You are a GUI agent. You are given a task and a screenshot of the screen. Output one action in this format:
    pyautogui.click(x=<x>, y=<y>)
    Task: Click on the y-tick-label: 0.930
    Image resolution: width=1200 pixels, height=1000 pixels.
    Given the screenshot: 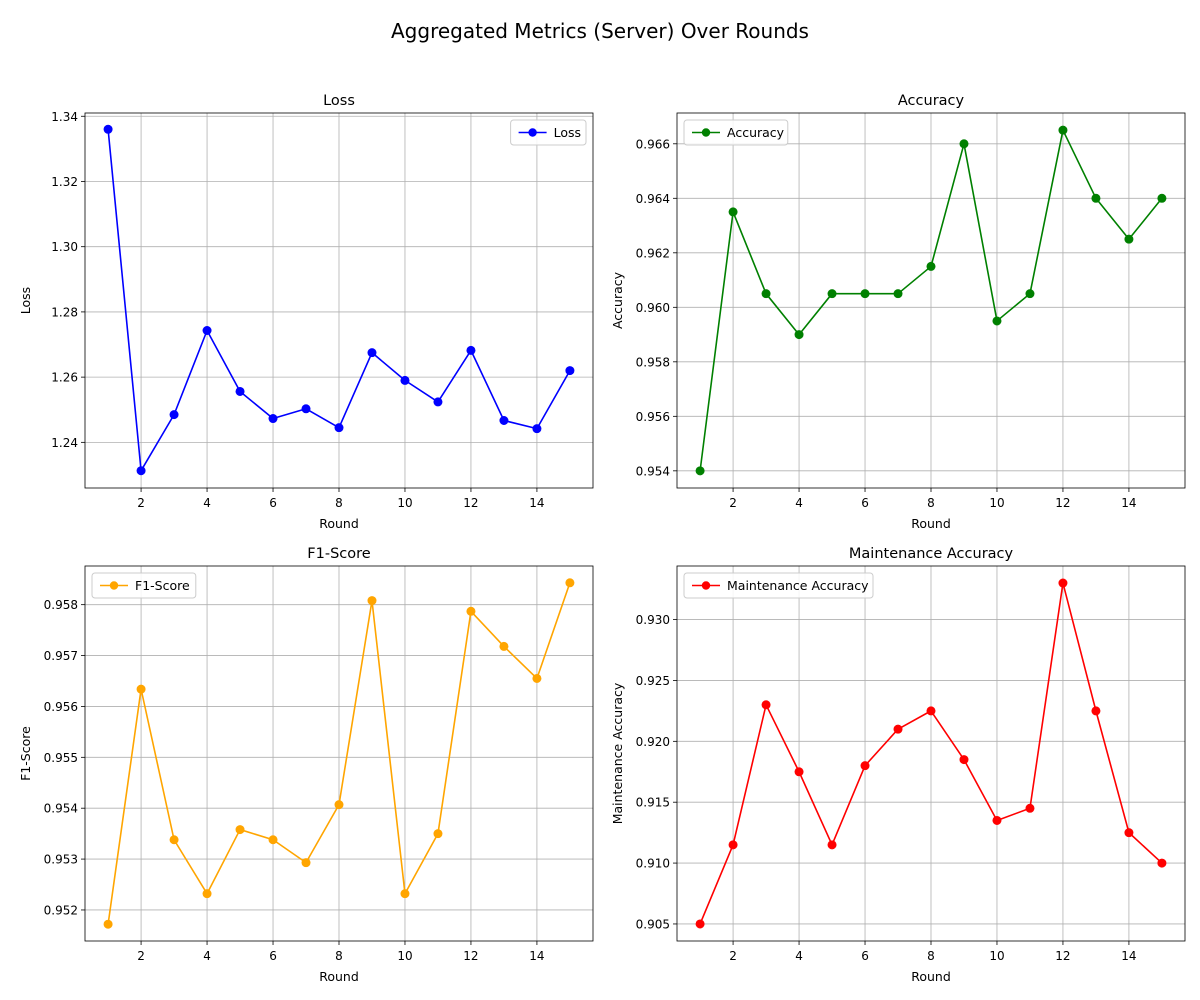 What is the action you would take?
    pyautogui.click(x=653, y=620)
    